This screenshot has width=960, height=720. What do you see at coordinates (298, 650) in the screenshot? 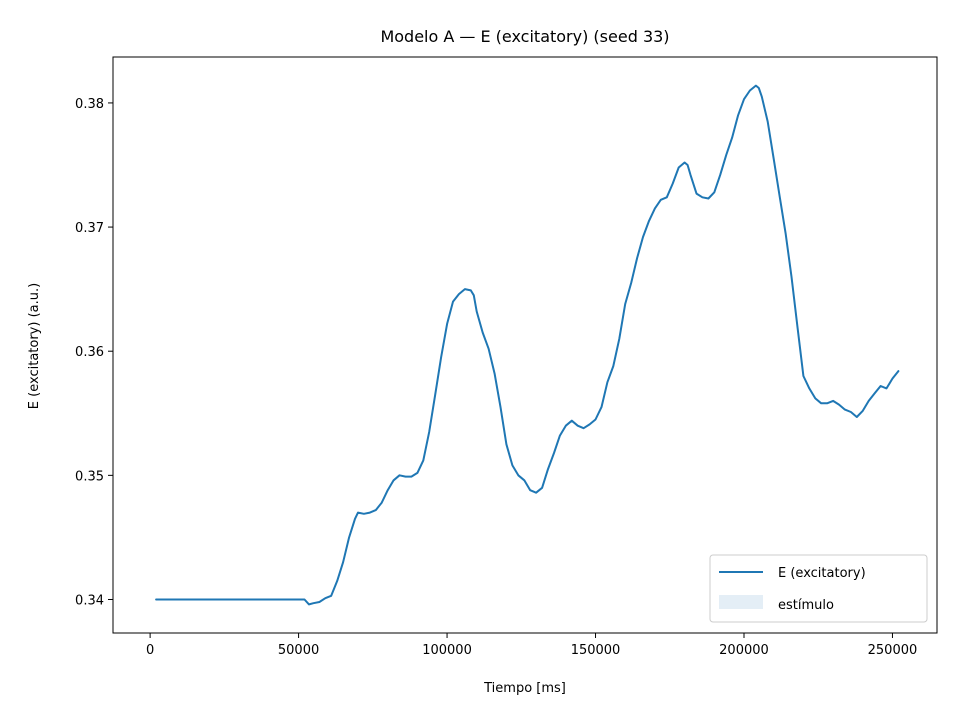
I see `x-tick-label: 50000` at bounding box center [298, 650].